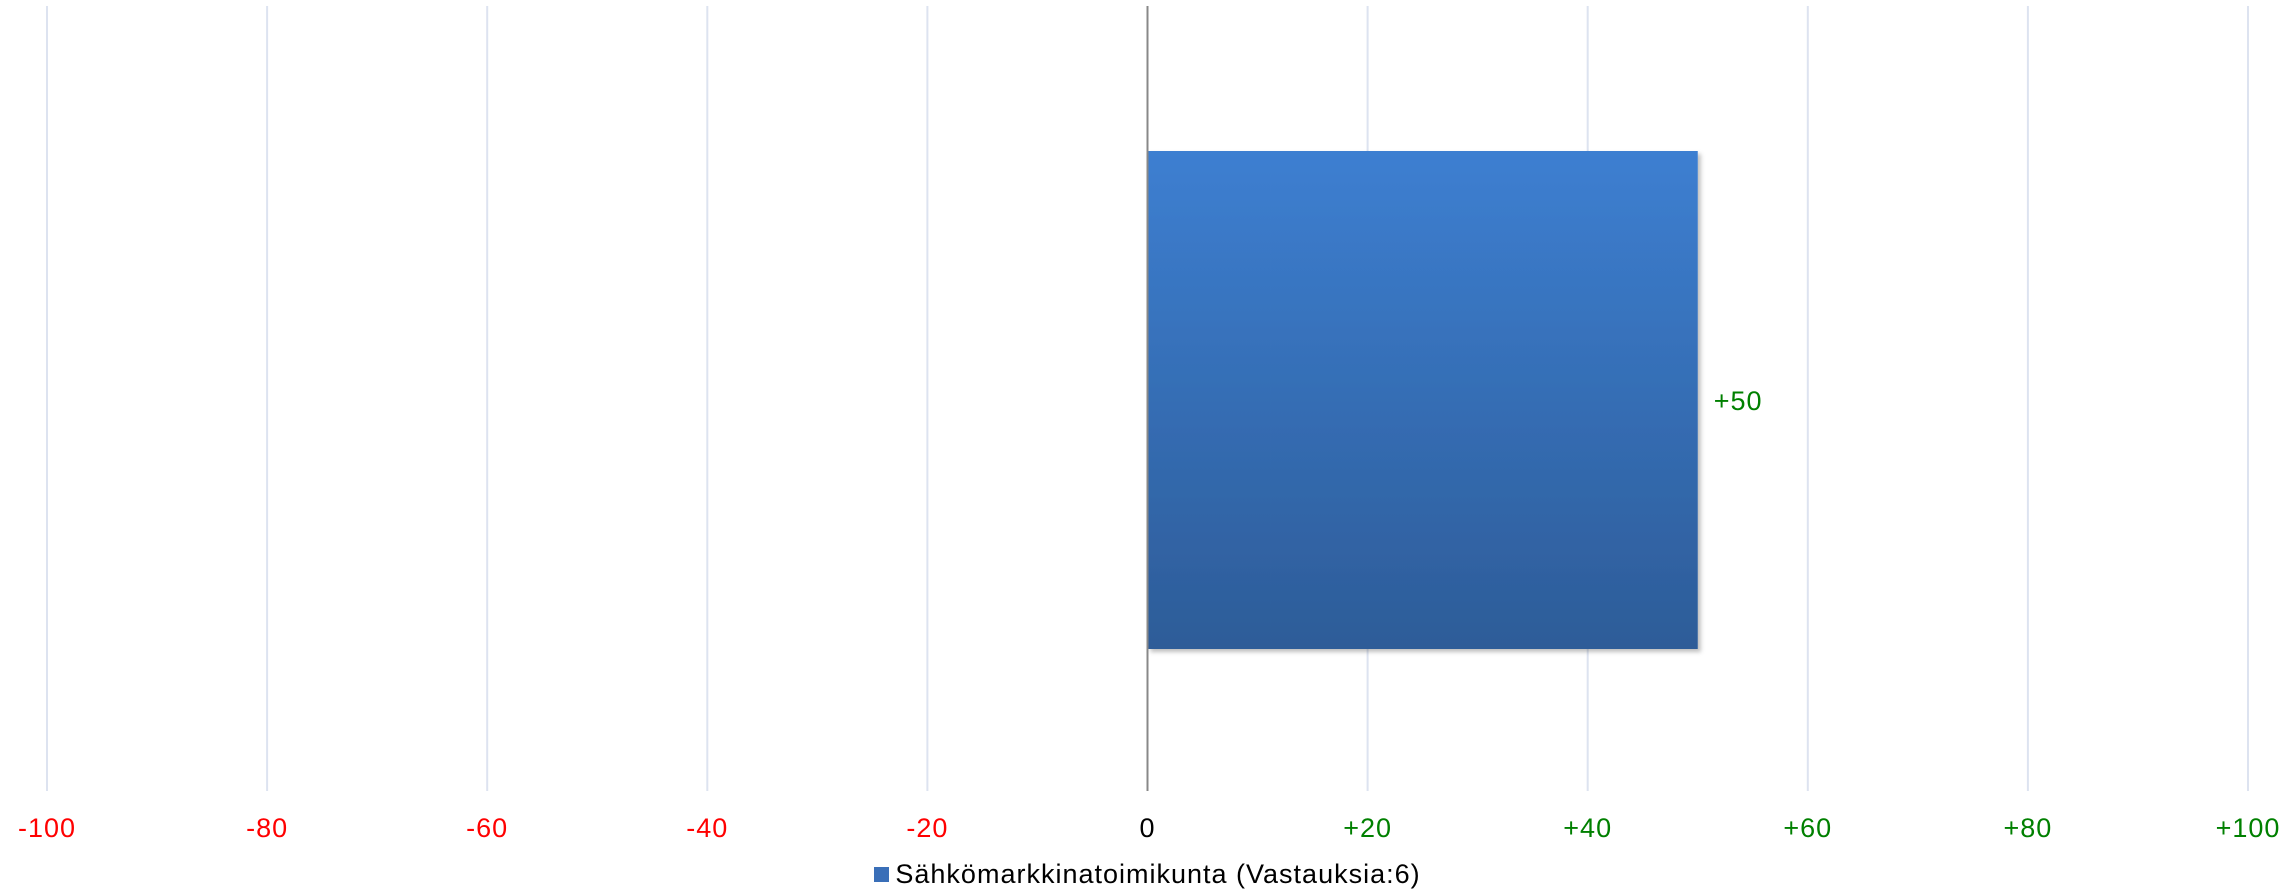 The height and width of the screenshot is (892, 2295). What do you see at coordinates (1587, 828) in the screenshot?
I see `x-tick-label: +40` at bounding box center [1587, 828].